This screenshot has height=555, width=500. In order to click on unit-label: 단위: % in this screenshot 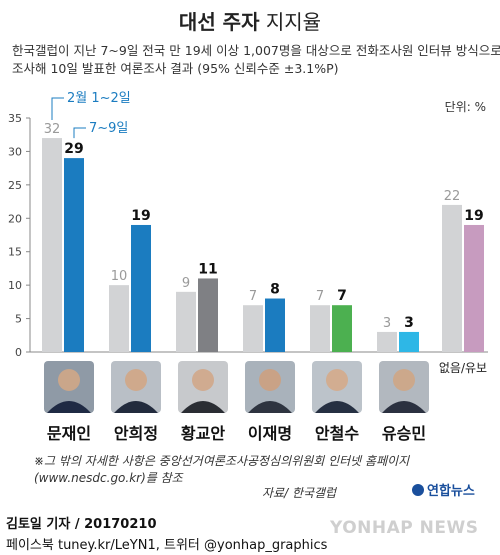, I will do `click(465, 107)`.